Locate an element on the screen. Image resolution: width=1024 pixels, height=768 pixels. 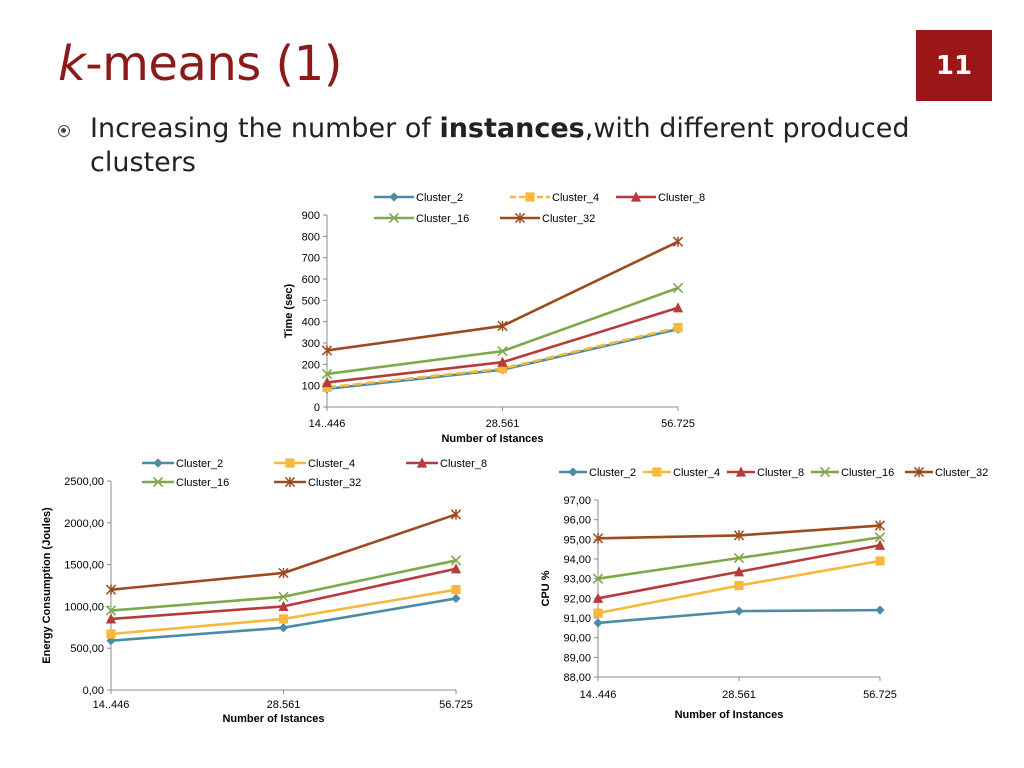
cpu-legend-cluster-8-marker is located at coordinates (741, 471).